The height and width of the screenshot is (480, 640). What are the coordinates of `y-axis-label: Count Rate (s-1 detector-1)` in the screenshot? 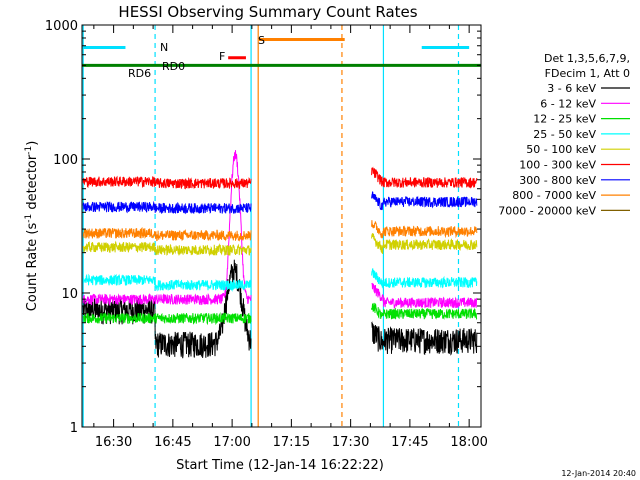 It's located at (32, 226).